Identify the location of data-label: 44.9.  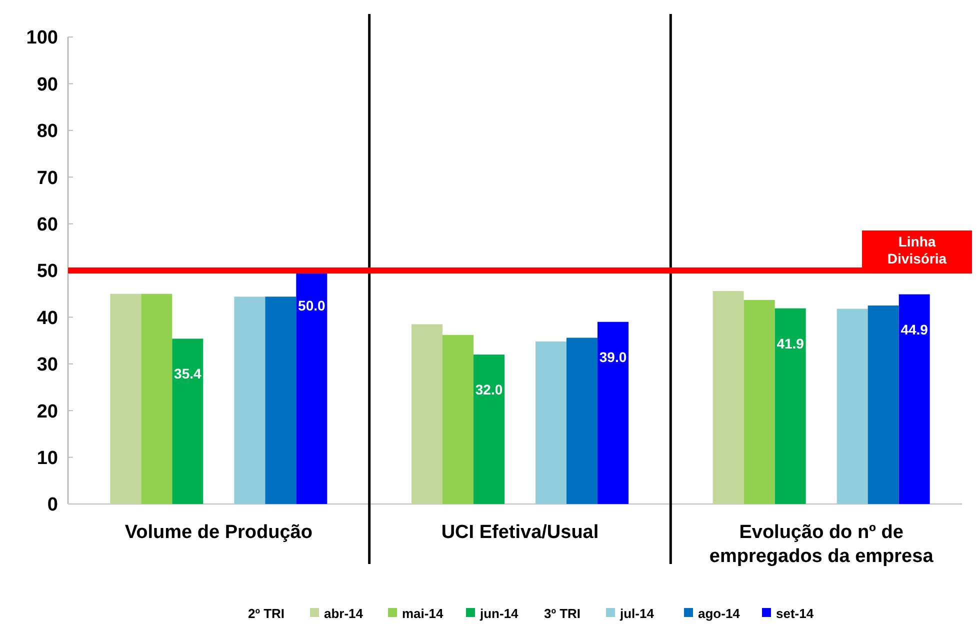
(914, 329).